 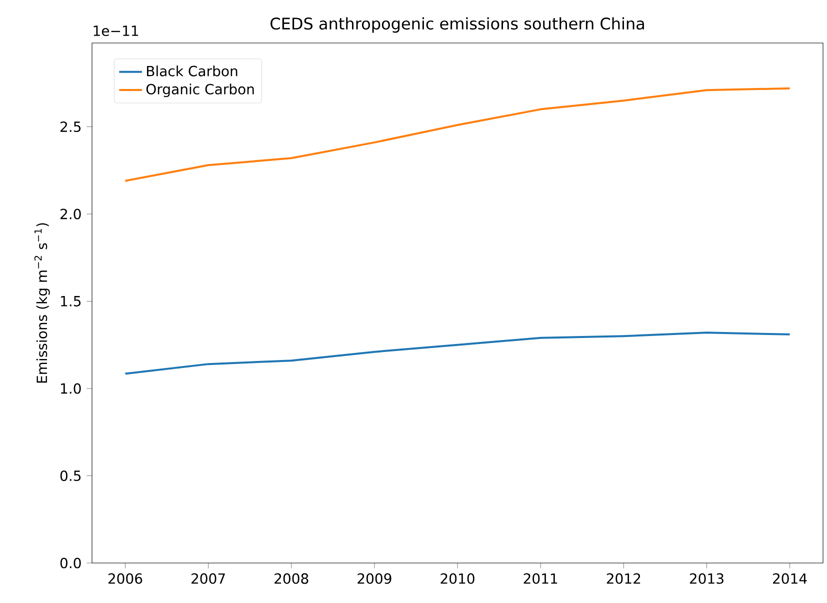 What do you see at coordinates (192, 71) in the screenshot?
I see `legend-label: Black Carbon` at bounding box center [192, 71].